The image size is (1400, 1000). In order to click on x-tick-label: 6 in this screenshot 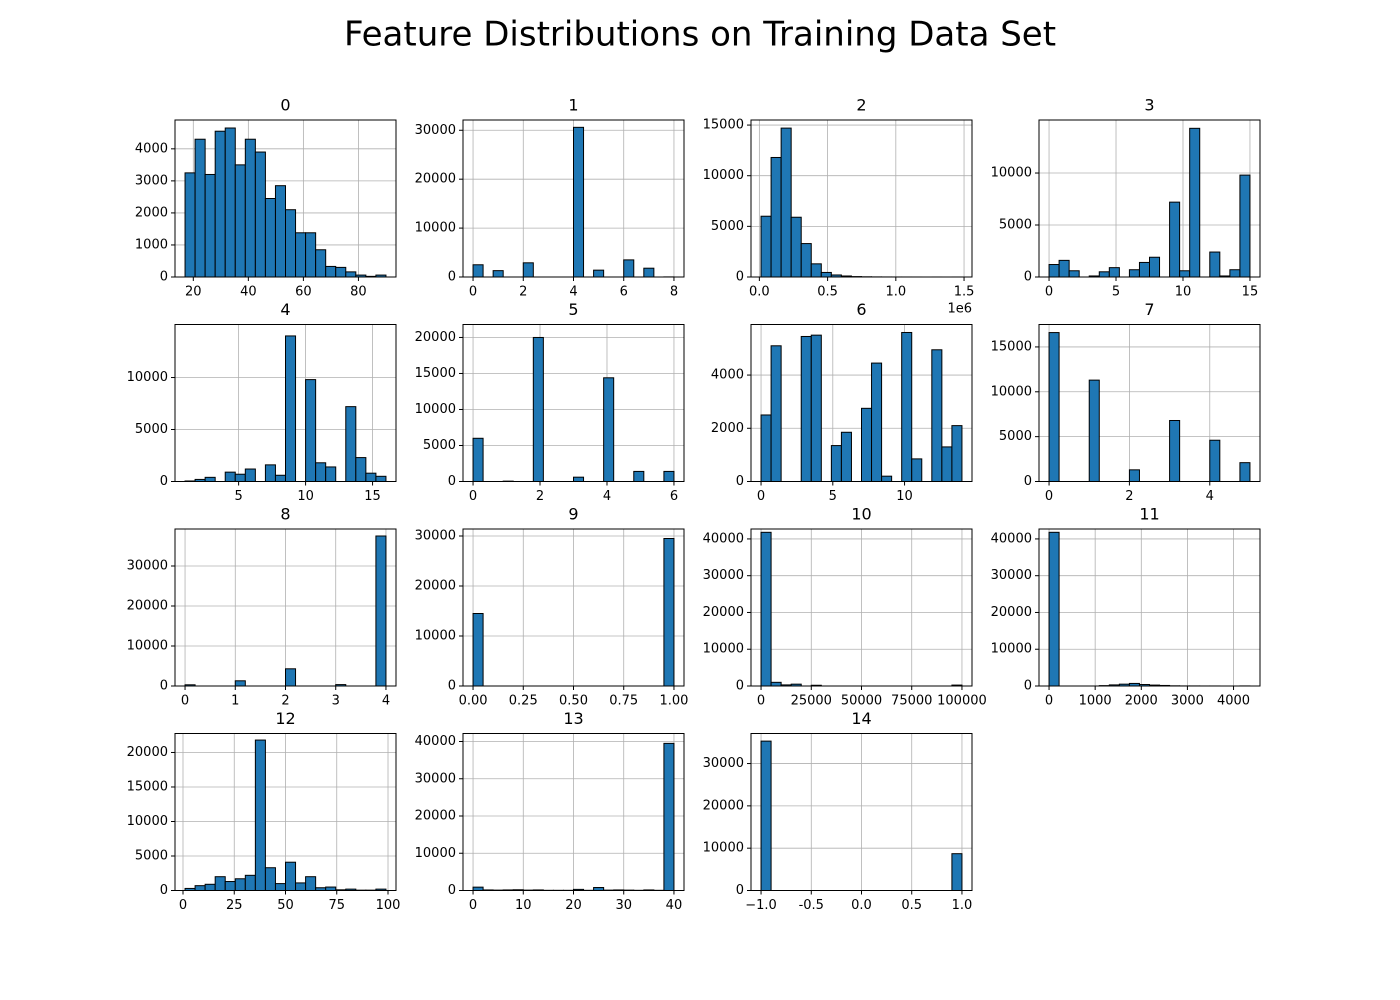, I will do `click(624, 292)`.